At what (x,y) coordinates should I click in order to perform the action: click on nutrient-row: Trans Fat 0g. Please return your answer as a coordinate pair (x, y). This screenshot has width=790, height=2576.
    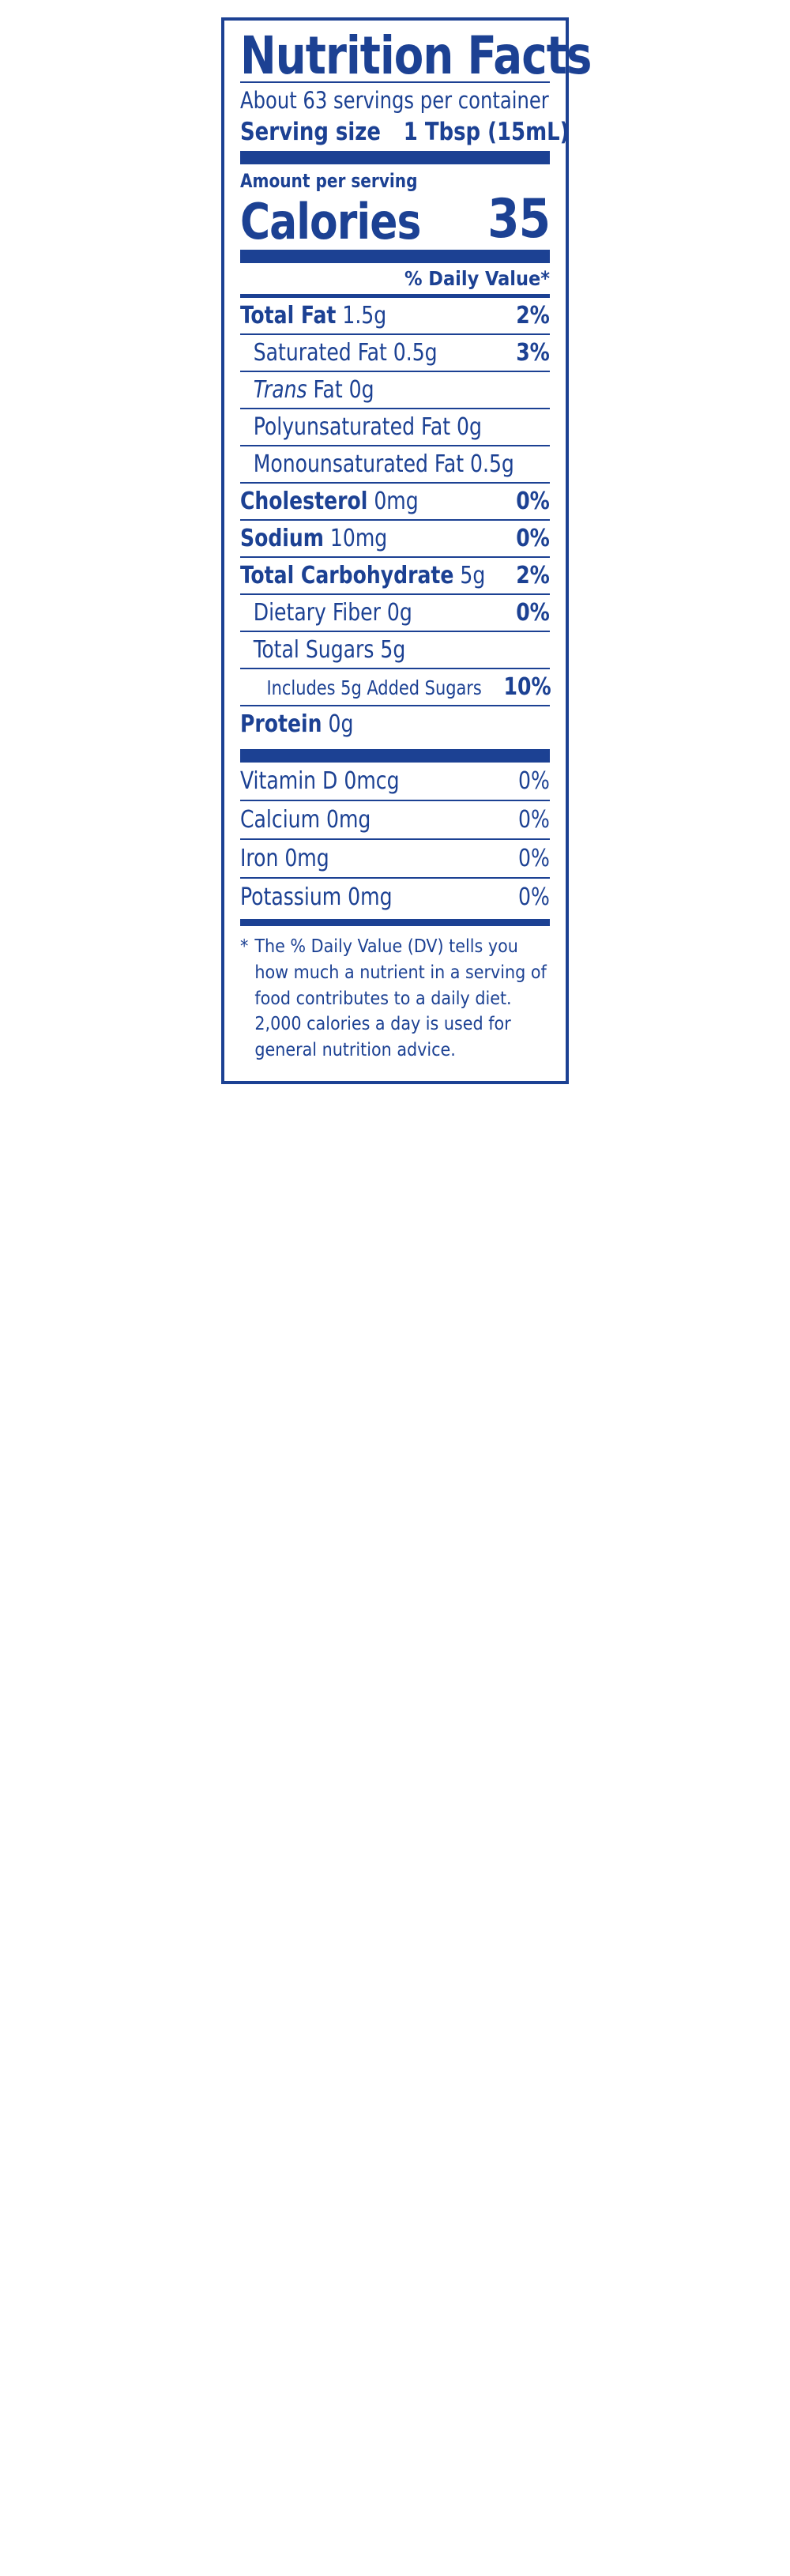
    Looking at the image, I should click on (395, 389).